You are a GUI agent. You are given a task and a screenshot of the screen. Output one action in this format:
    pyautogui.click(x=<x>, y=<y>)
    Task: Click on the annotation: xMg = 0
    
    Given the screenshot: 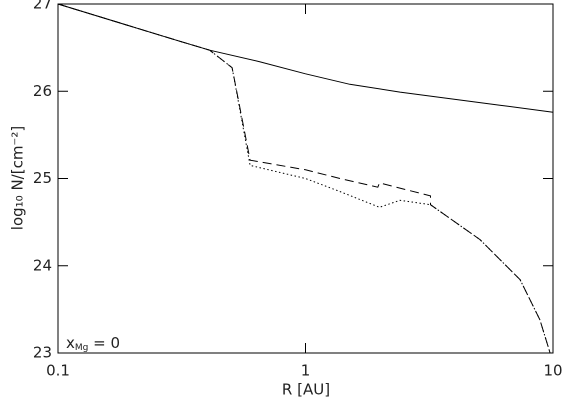 What is the action you would take?
    pyautogui.click(x=93, y=343)
    